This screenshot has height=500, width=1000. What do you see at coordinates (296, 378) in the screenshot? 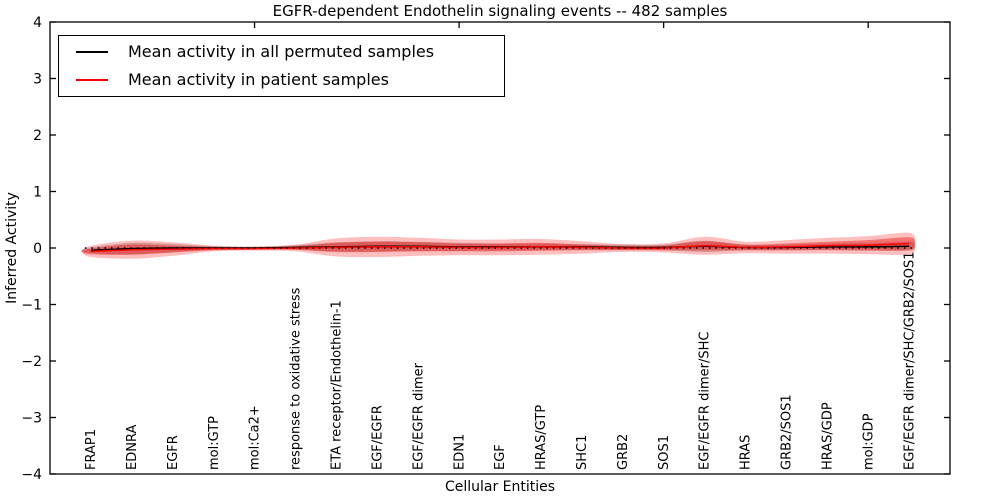
I see `entity-tick-label: response to oxidative stress` at bounding box center [296, 378].